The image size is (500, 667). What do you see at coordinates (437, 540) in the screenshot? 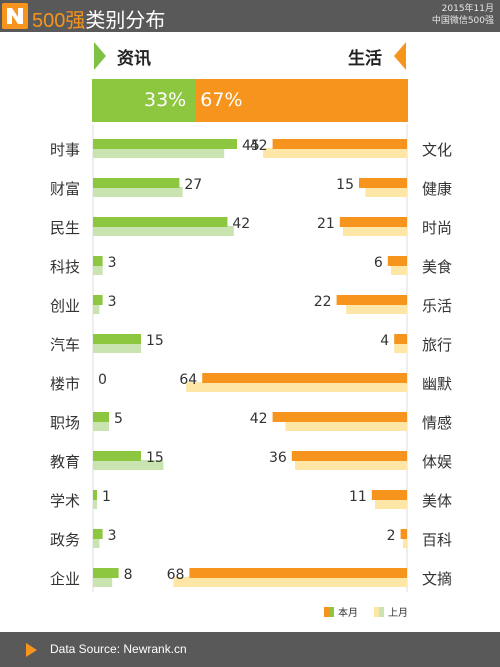
I see `right-category-label-10: 百科` at bounding box center [437, 540].